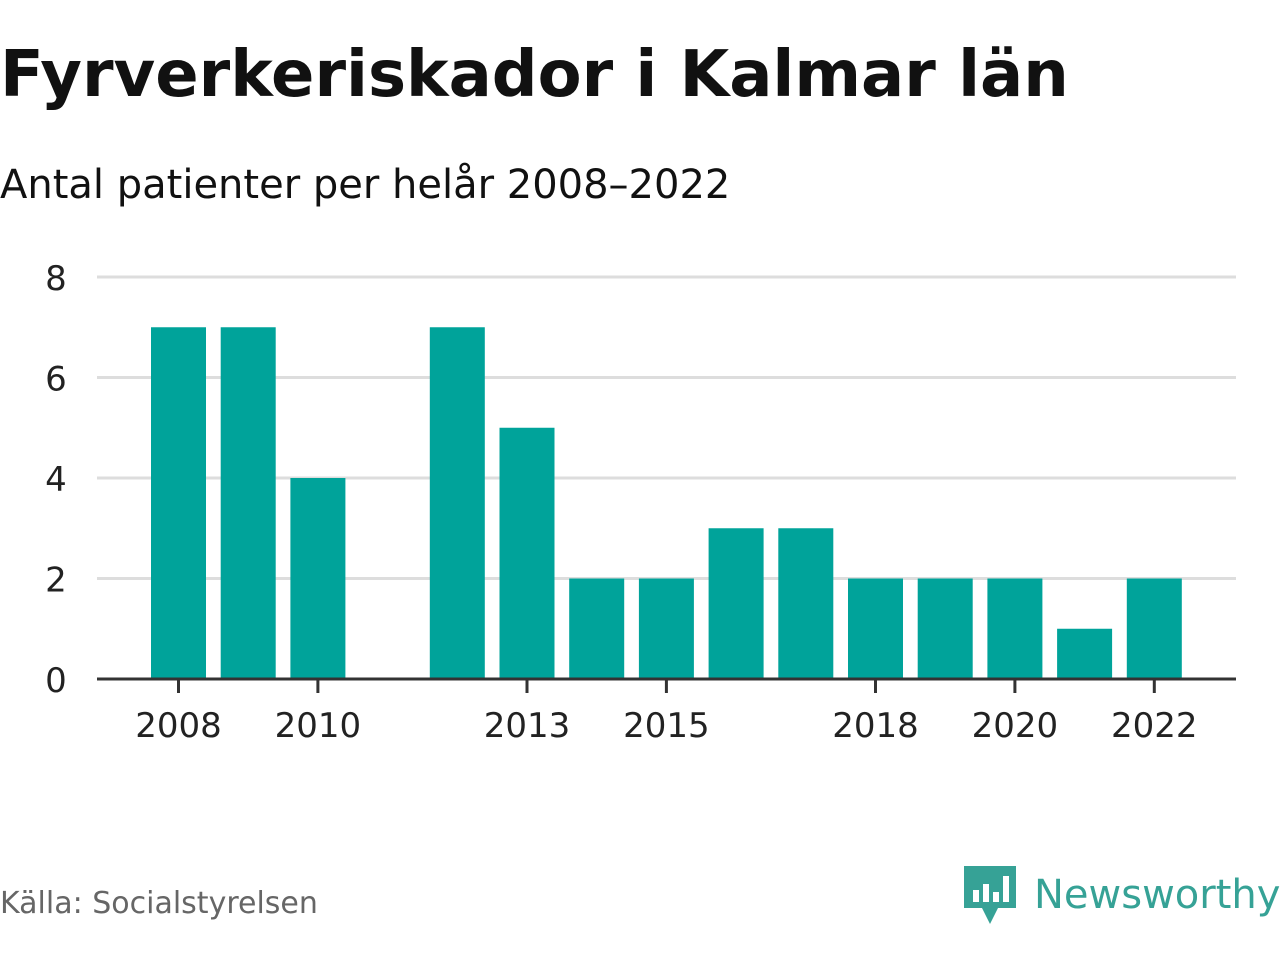 This screenshot has height=960, width=1280. Describe the element at coordinates (56, 279) in the screenshot. I see `y-tick-label: 8` at that location.